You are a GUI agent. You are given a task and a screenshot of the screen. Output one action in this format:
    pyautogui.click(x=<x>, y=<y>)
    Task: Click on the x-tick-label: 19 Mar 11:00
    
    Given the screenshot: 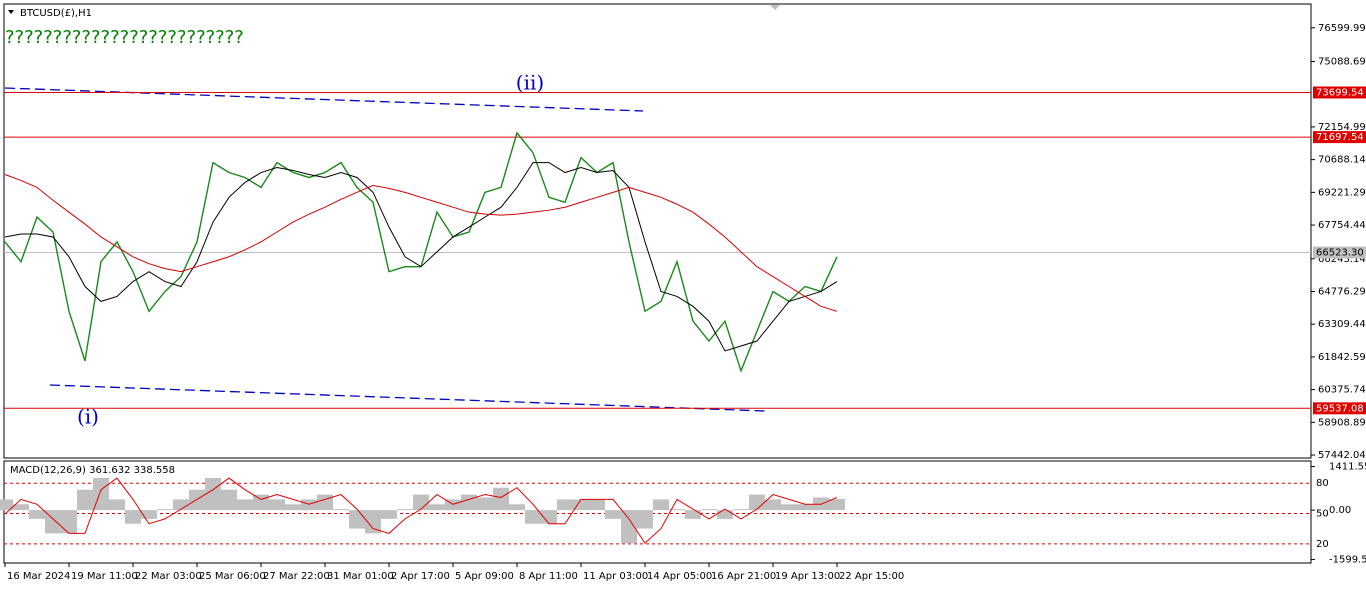 What is the action you would take?
    pyautogui.click(x=104, y=576)
    